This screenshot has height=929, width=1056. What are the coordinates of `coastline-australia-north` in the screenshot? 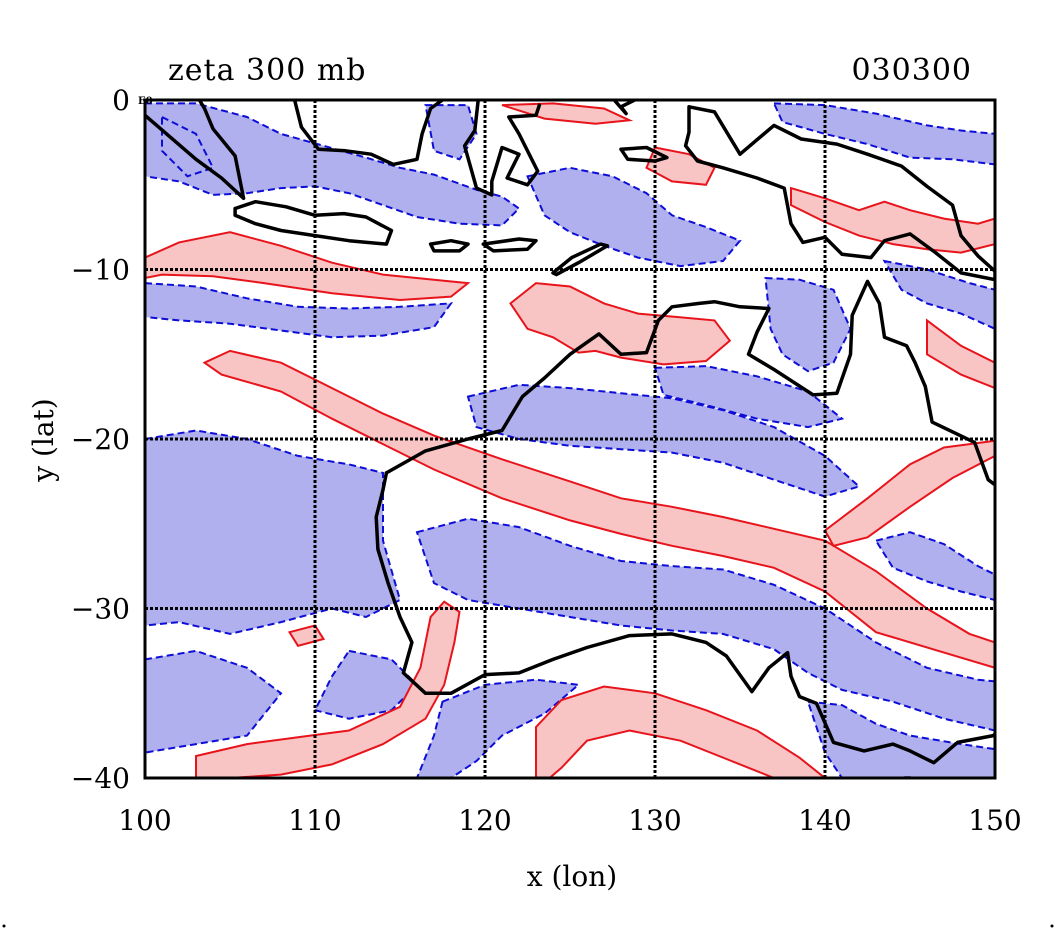 It's located at (689, 383).